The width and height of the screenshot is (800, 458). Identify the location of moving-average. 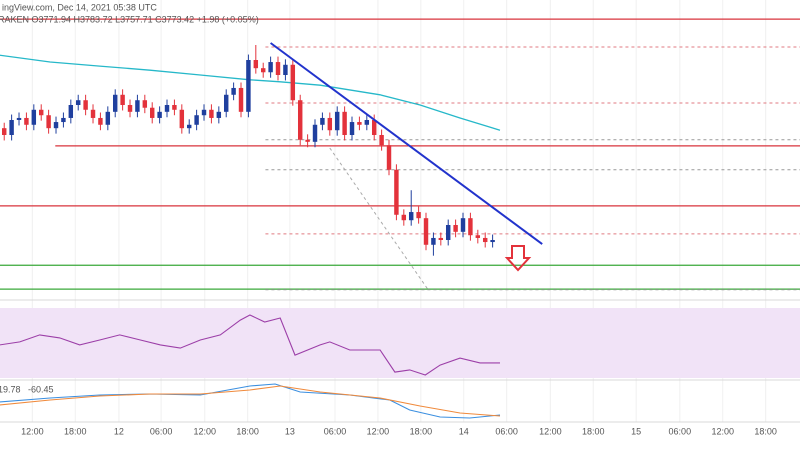
(250, 92).